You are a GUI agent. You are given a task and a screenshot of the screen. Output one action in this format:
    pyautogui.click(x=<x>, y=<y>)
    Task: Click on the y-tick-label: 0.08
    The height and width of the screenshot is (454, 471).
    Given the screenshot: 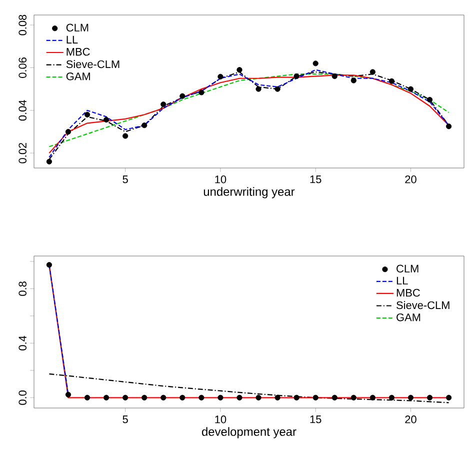 What is the action you would take?
    pyautogui.click(x=22, y=25)
    